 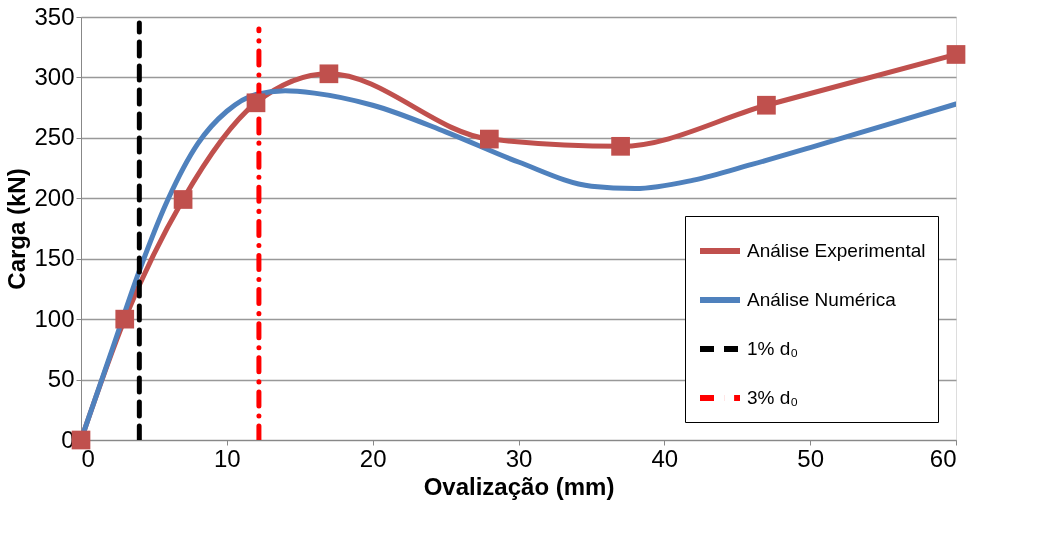 I want to click on y-tick-label: 100, so click(x=54, y=318).